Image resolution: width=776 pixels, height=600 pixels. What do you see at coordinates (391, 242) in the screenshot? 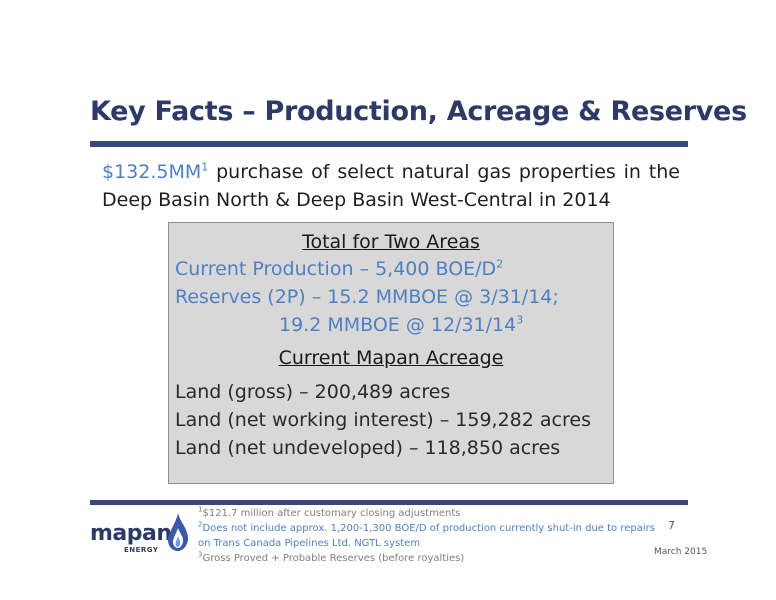
I see `total-header: Total for Two Areas` at bounding box center [391, 242].